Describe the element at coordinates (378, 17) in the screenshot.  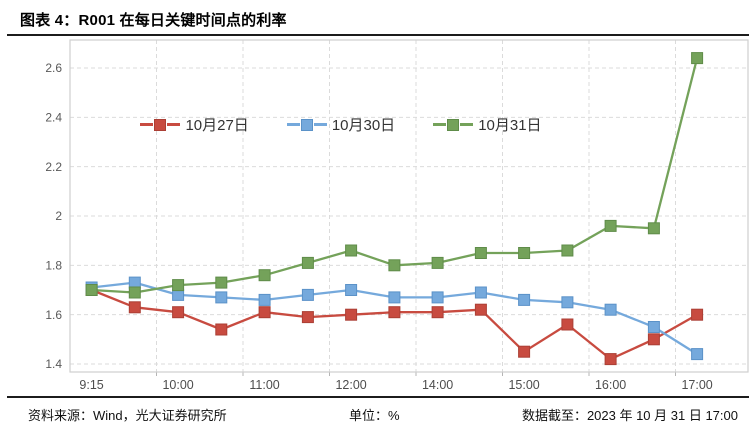
I see `chart-header: 图表 4：R001 在每日关键时间点的利率` at that location.